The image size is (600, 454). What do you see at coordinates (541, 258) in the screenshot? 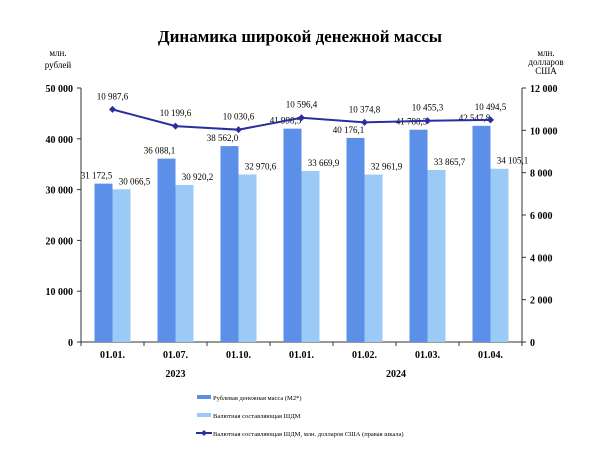
I see `y-right-tick-label: 4 000` at bounding box center [541, 258].